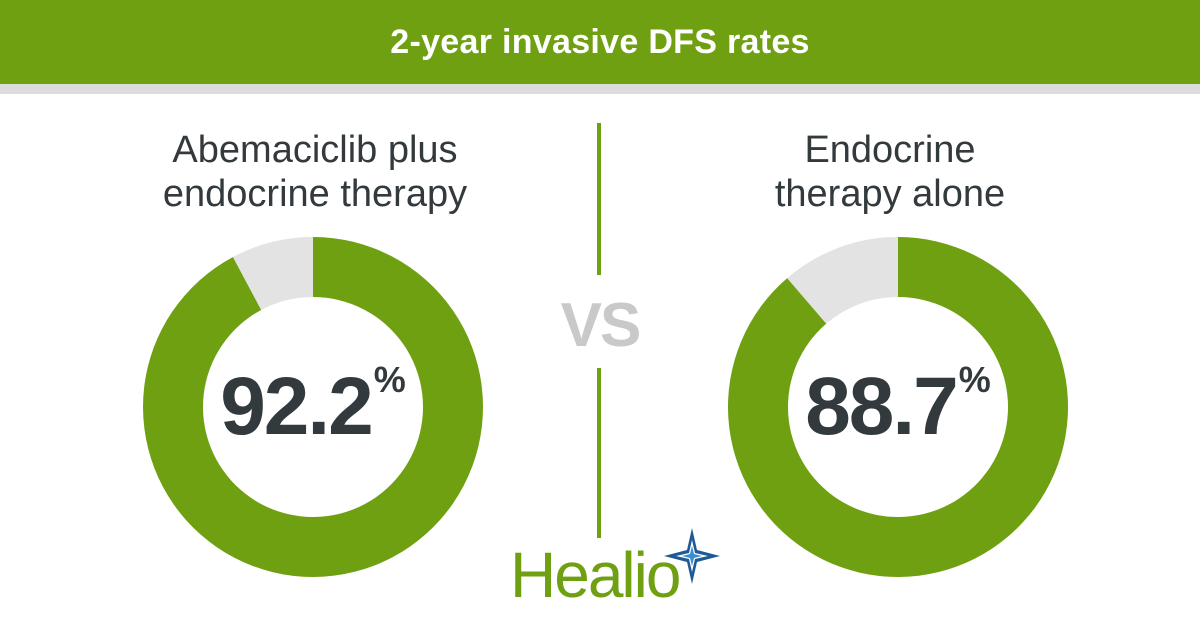 The image size is (1200, 630). Describe the element at coordinates (389, 379) in the screenshot. I see `left-donut-unit: %` at that location.